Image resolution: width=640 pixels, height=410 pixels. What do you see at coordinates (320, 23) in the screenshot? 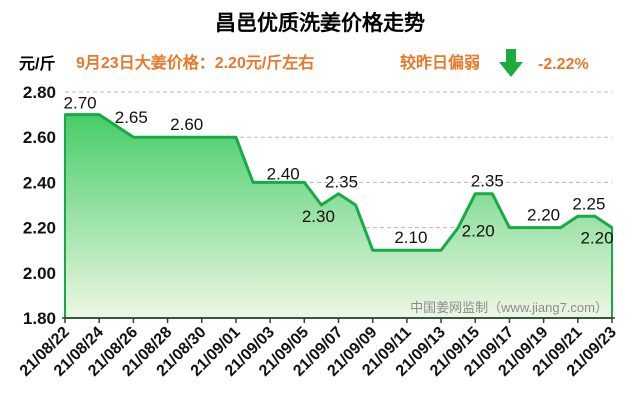
I see `chart-title: 昌邑优质洗姜价格走势` at bounding box center [320, 23].